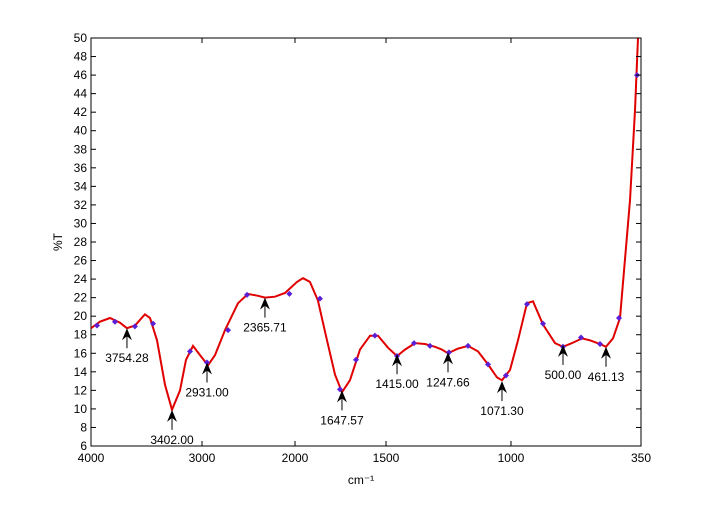 The image size is (709, 506). Describe the element at coordinates (81, 390) in the screenshot. I see `y-tick-label: 12` at that location.